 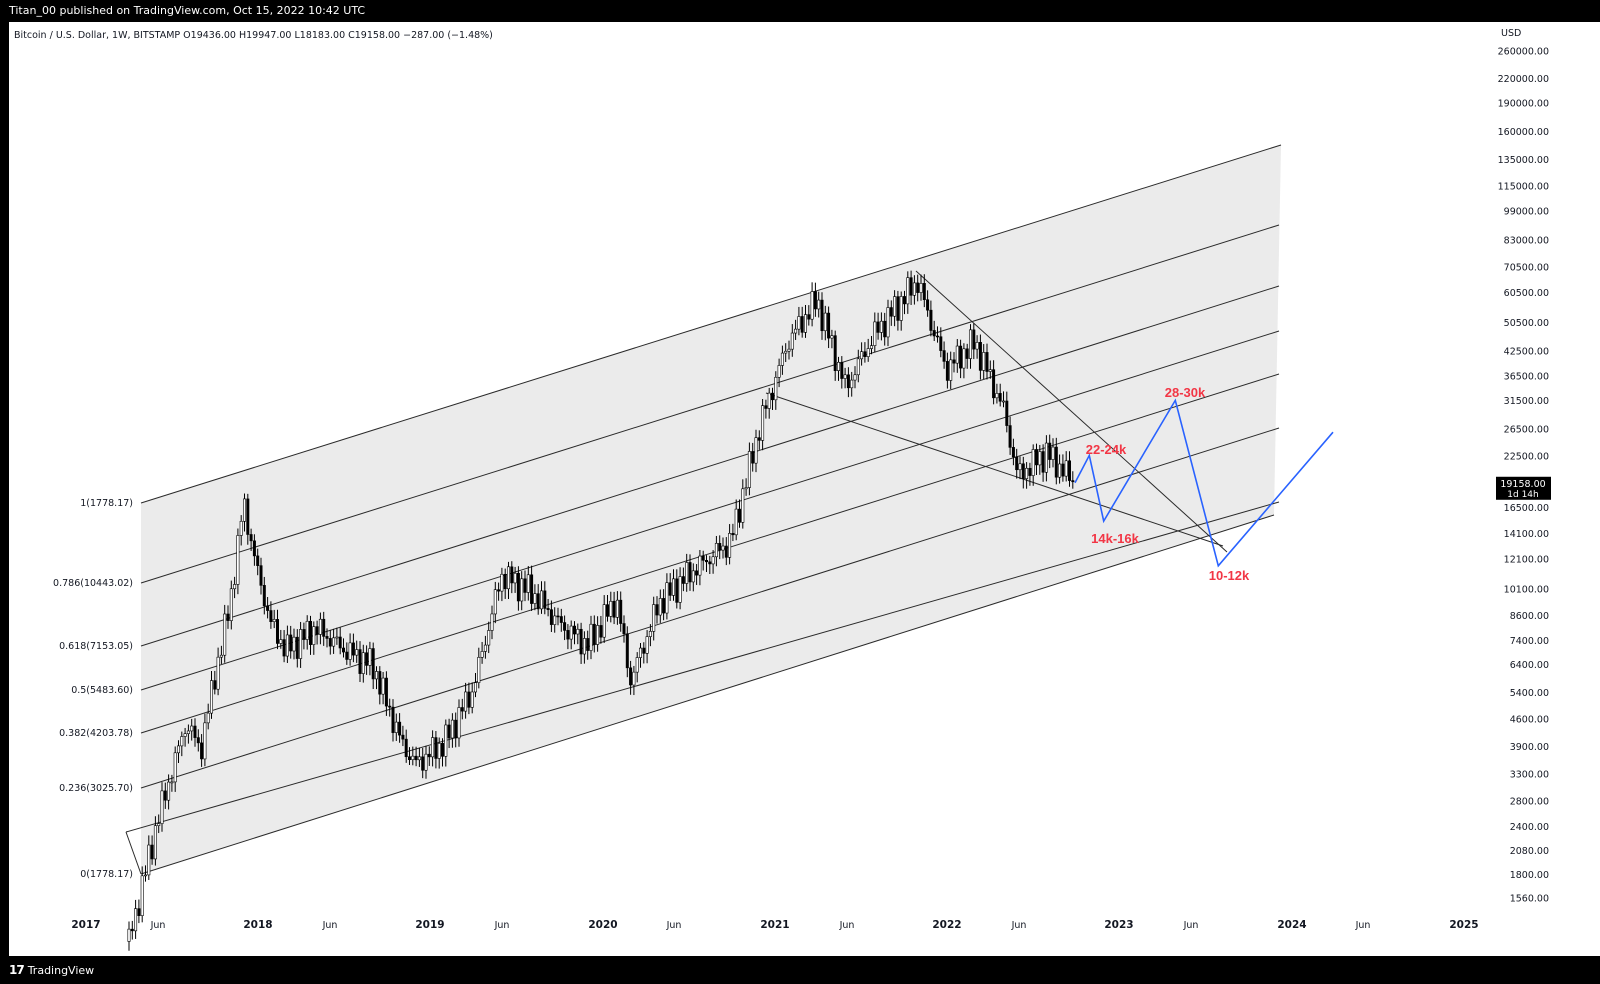 What do you see at coordinates (1529, 641) in the screenshot?
I see `y-tick-label: 7400.00` at bounding box center [1529, 641].